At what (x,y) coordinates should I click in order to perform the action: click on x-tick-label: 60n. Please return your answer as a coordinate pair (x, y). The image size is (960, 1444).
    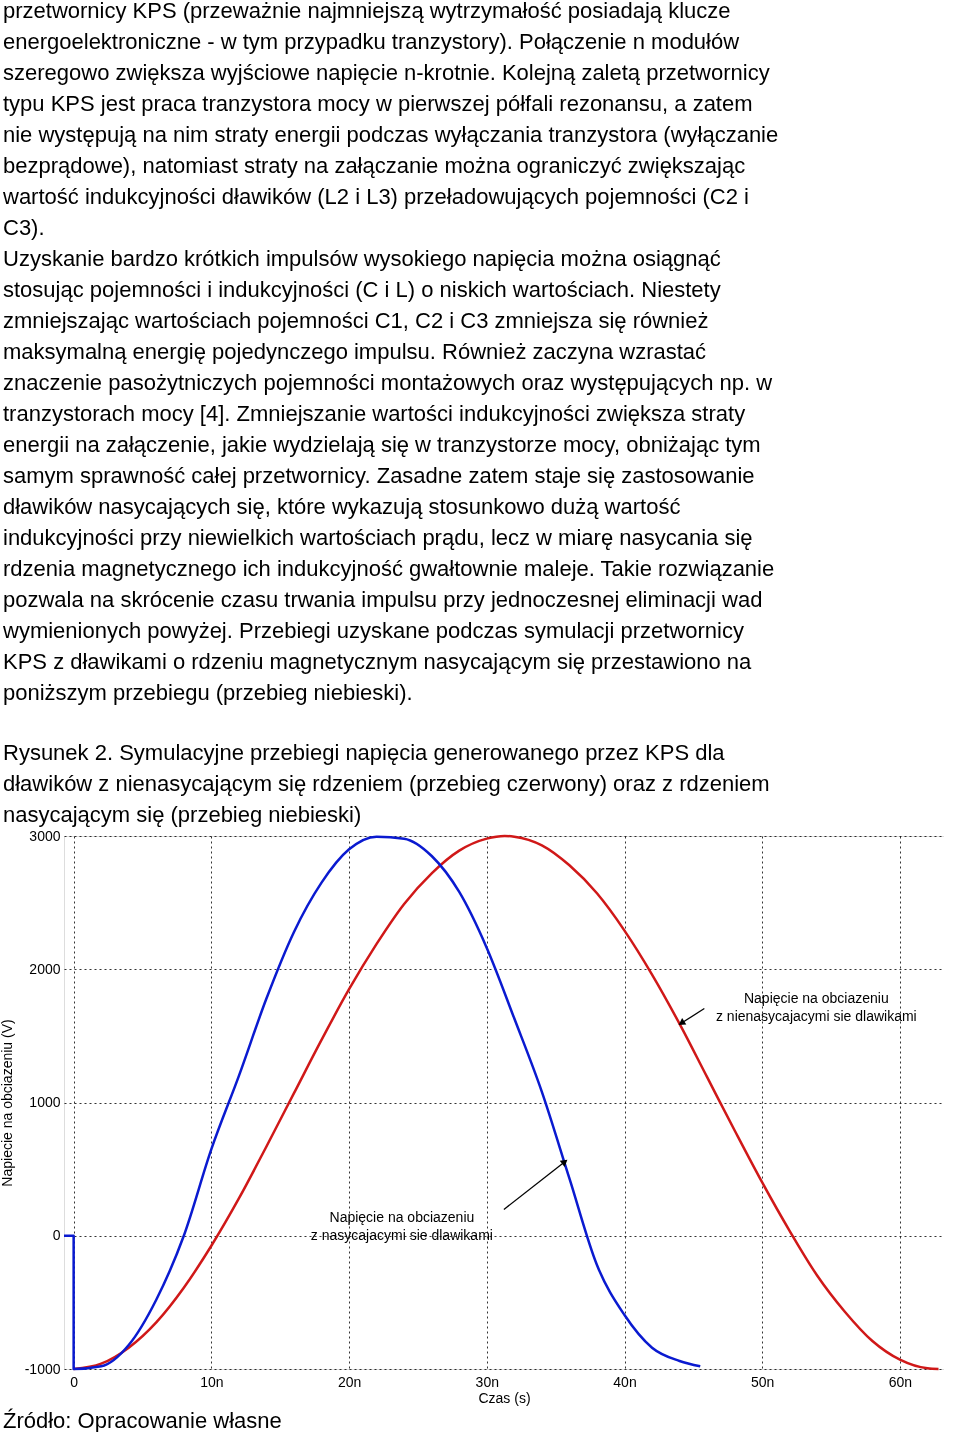
    Looking at the image, I should click on (900, 1381).